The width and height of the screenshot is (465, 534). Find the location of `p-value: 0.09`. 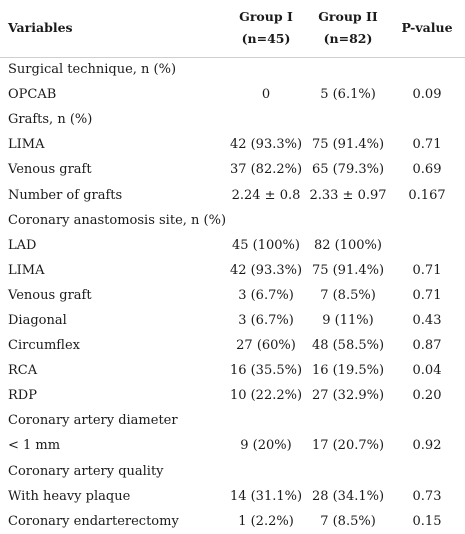

p-value: 0.09 is located at coordinates (427, 95).